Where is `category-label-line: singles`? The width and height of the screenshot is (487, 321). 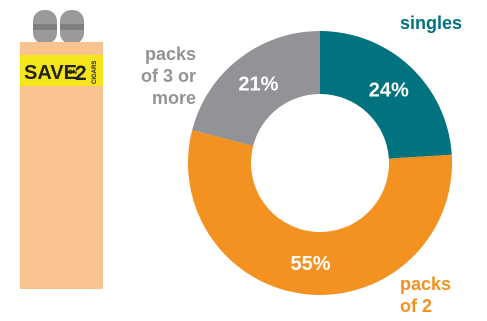
category-label-line: singles is located at coordinates (431, 23).